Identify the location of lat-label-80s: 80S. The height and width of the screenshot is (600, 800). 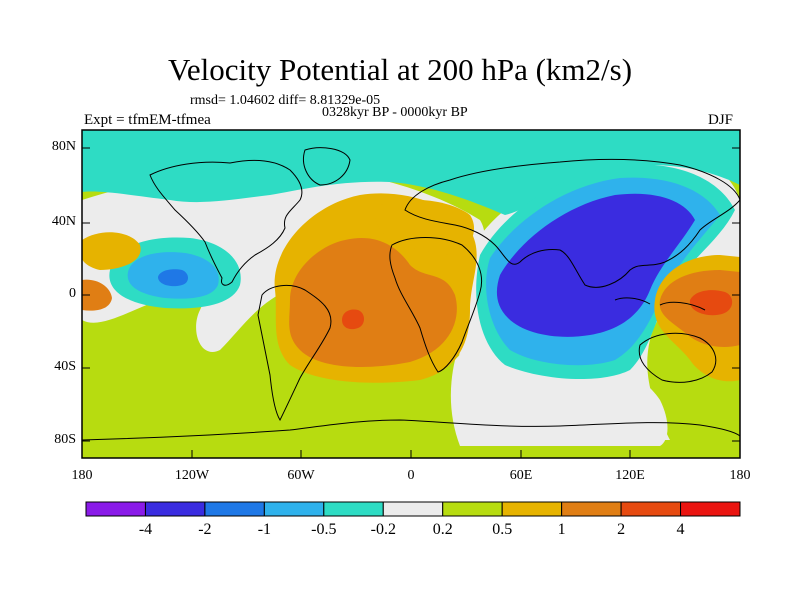
(65, 439).